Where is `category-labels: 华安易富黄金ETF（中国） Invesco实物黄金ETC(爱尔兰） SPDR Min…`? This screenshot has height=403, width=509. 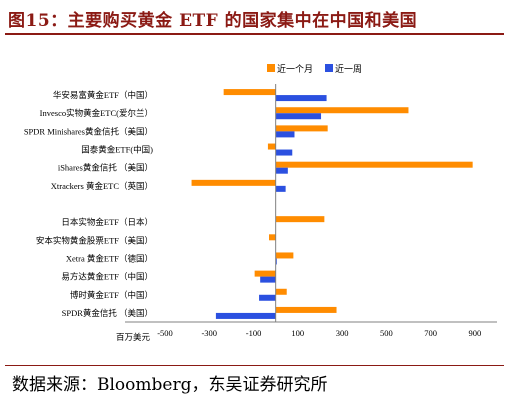 category-labels: 华安易富黄金ETF（中国） Invesco实物黄金ETC(爱尔兰） SPDR Min… is located at coordinates (88, 204).